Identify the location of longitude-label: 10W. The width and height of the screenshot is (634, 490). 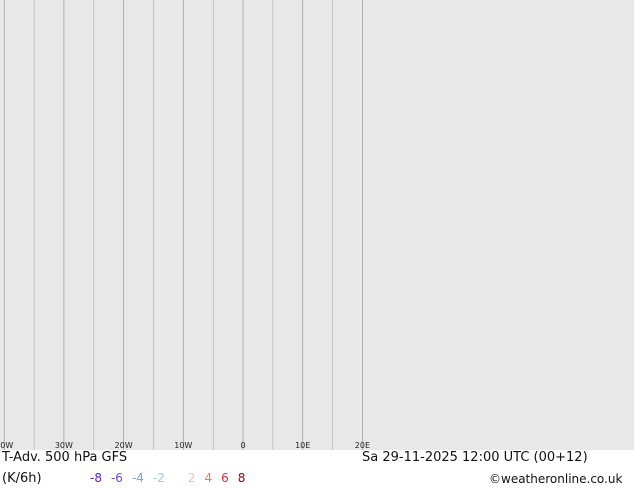
(183, 445).